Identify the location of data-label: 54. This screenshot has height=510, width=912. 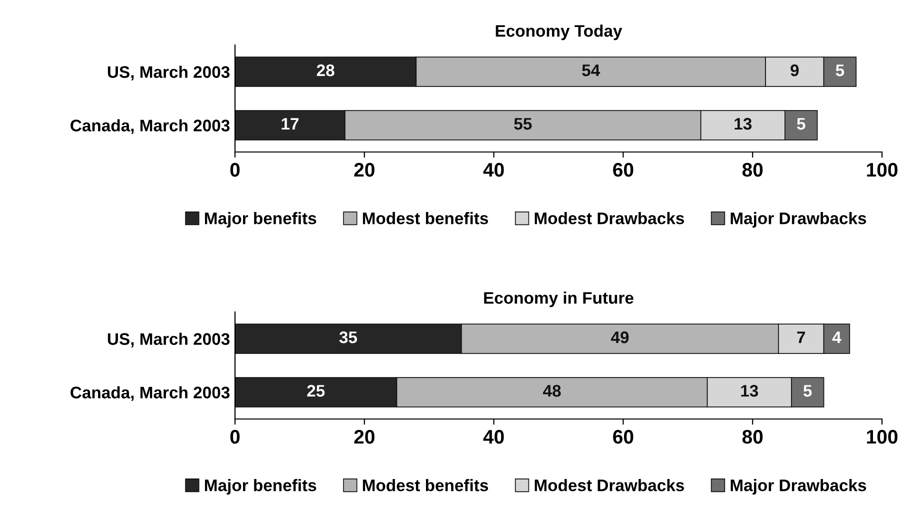
(591, 70).